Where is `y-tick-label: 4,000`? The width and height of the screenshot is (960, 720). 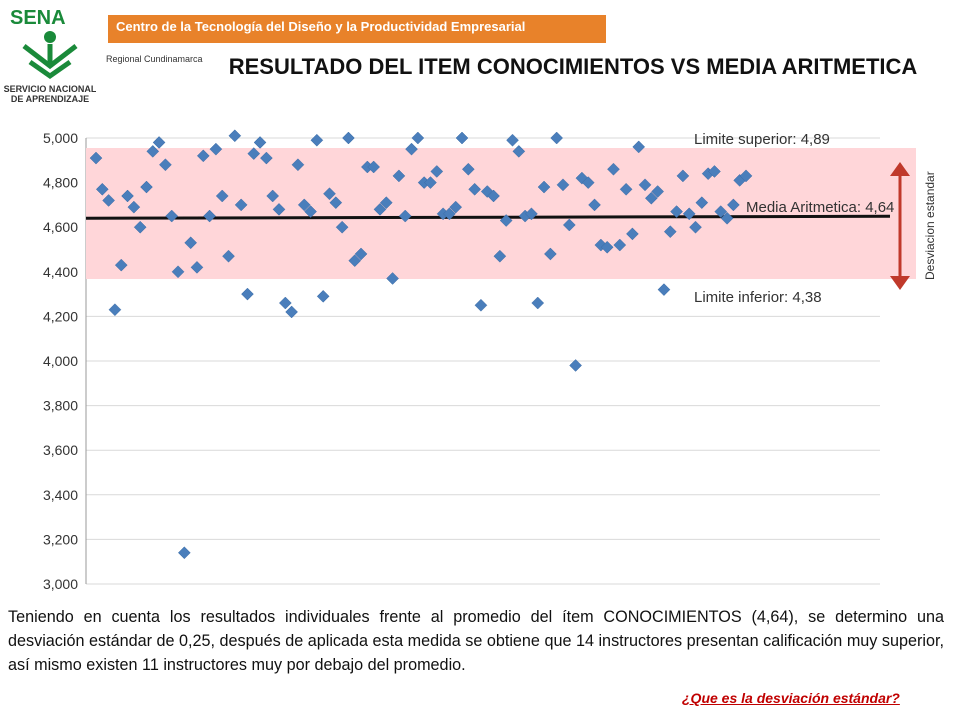 y-tick-label: 4,000 is located at coordinates (60, 361).